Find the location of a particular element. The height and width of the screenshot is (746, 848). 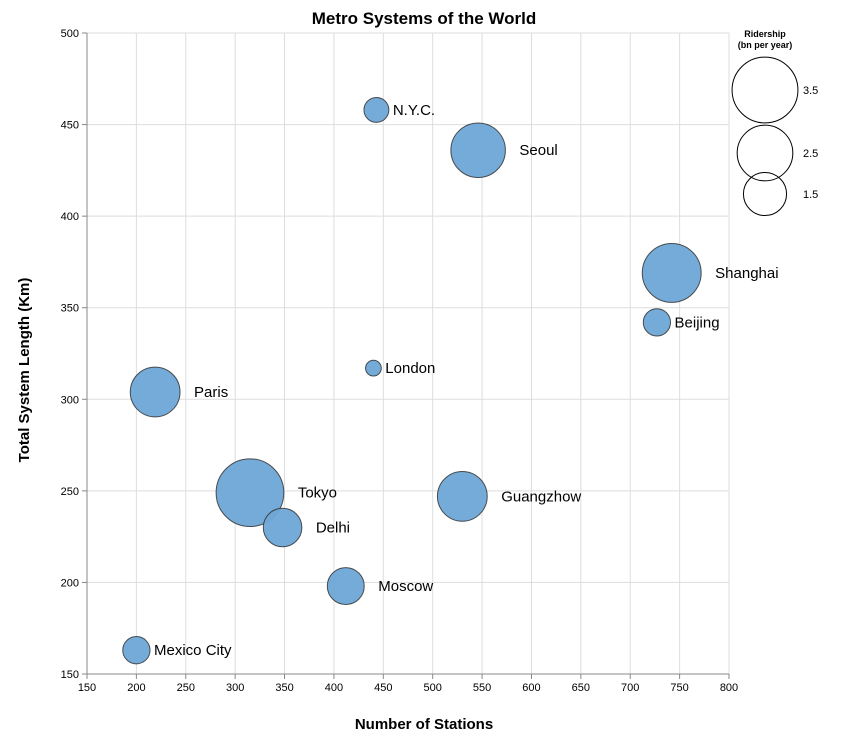

bubble-paris is located at coordinates (155, 392).